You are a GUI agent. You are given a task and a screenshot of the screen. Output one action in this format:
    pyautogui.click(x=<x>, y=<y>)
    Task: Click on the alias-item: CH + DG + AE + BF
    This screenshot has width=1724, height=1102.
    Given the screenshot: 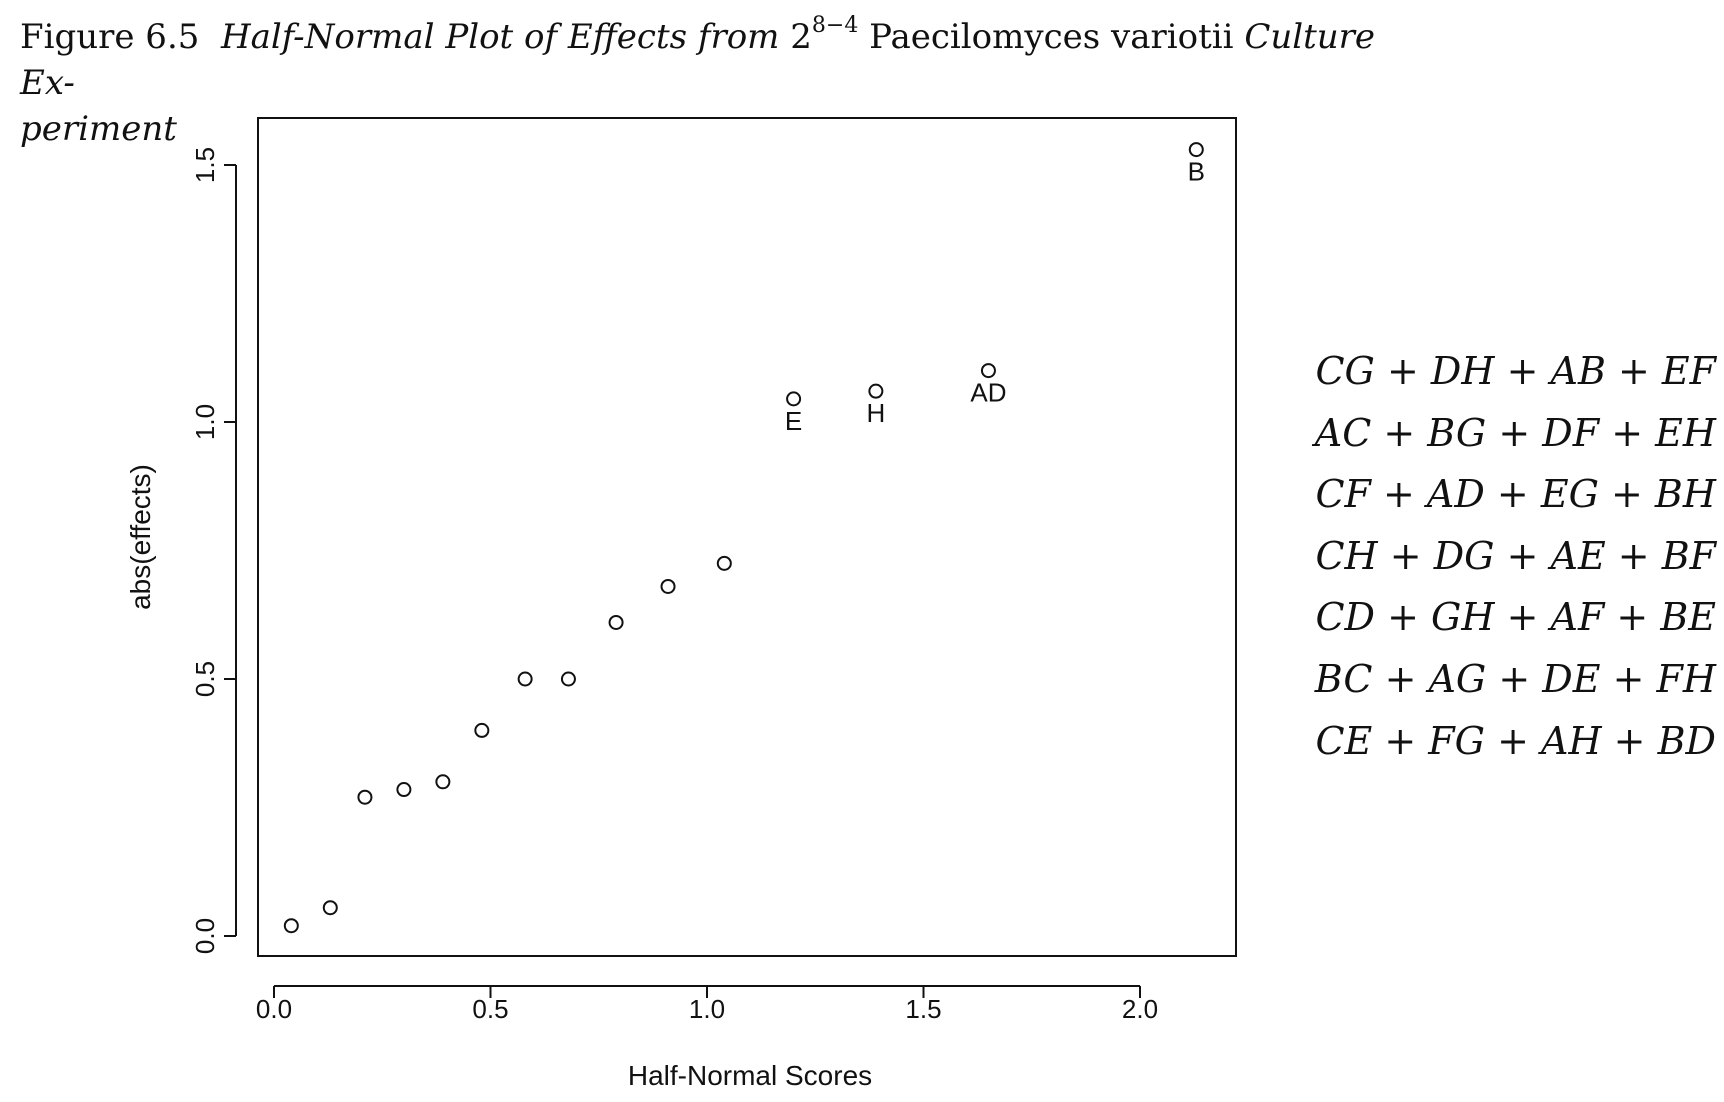 What is the action you would take?
    pyautogui.click(x=1515, y=555)
    